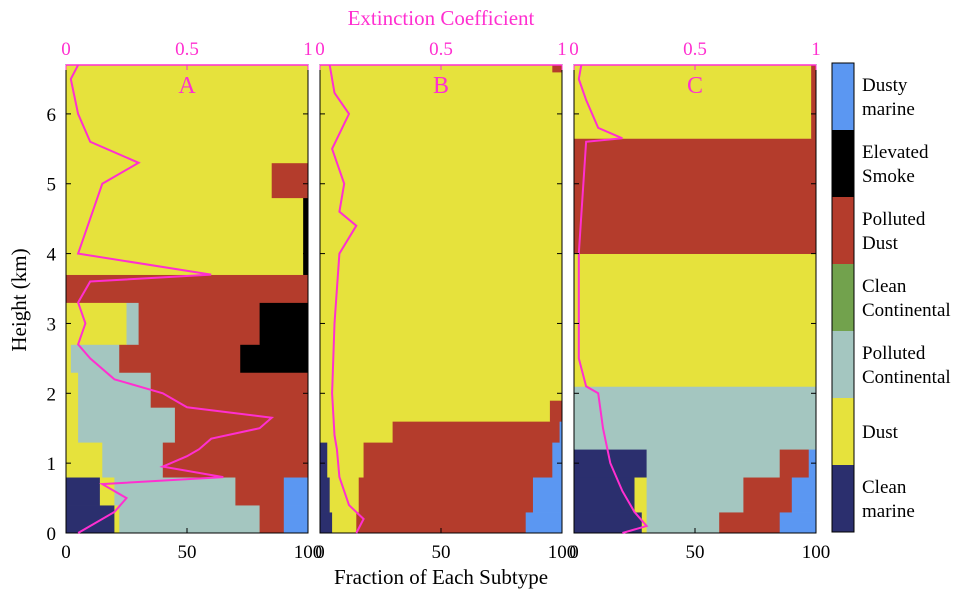 The width and height of the screenshot is (967, 592). What do you see at coordinates (436, 69) in the screenshot?
I see `panel-b-layer-6-dust` at bounding box center [436, 69].